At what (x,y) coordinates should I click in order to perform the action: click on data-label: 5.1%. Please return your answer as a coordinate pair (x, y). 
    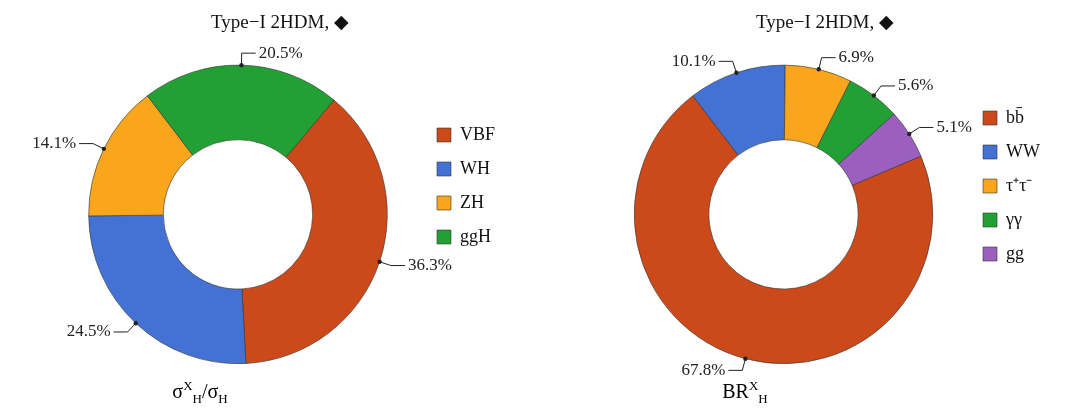
    Looking at the image, I should click on (954, 126).